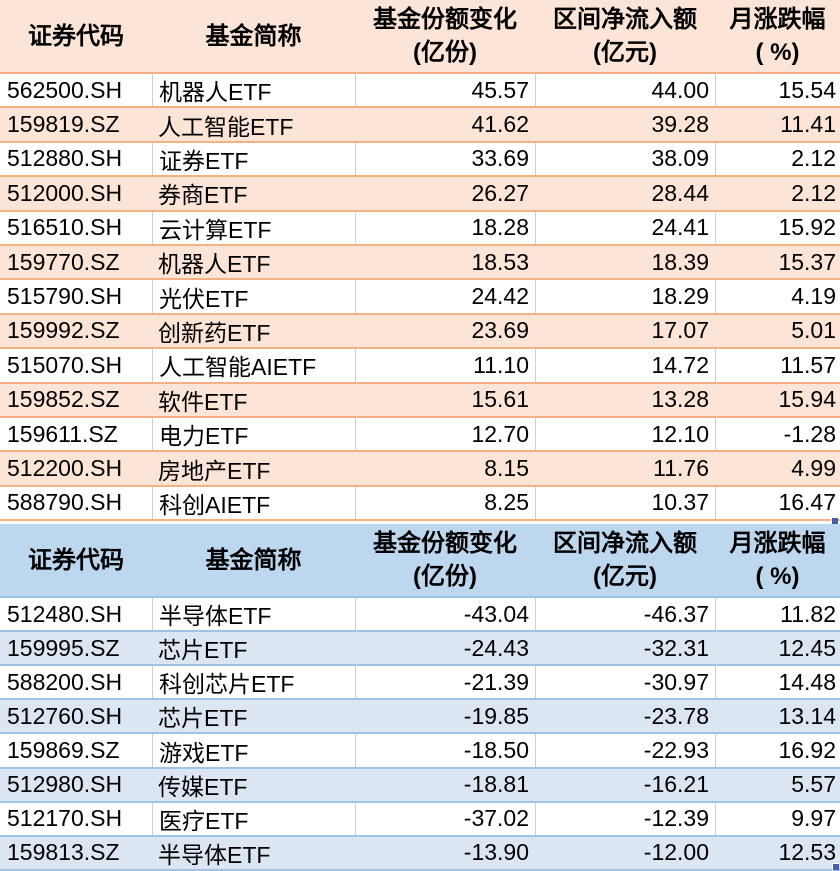 This screenshot has height=871, width=840. Describe the element at coordinates (63, 399) in the screenshot. I see `cell-code: 159852.SZ` at that location.